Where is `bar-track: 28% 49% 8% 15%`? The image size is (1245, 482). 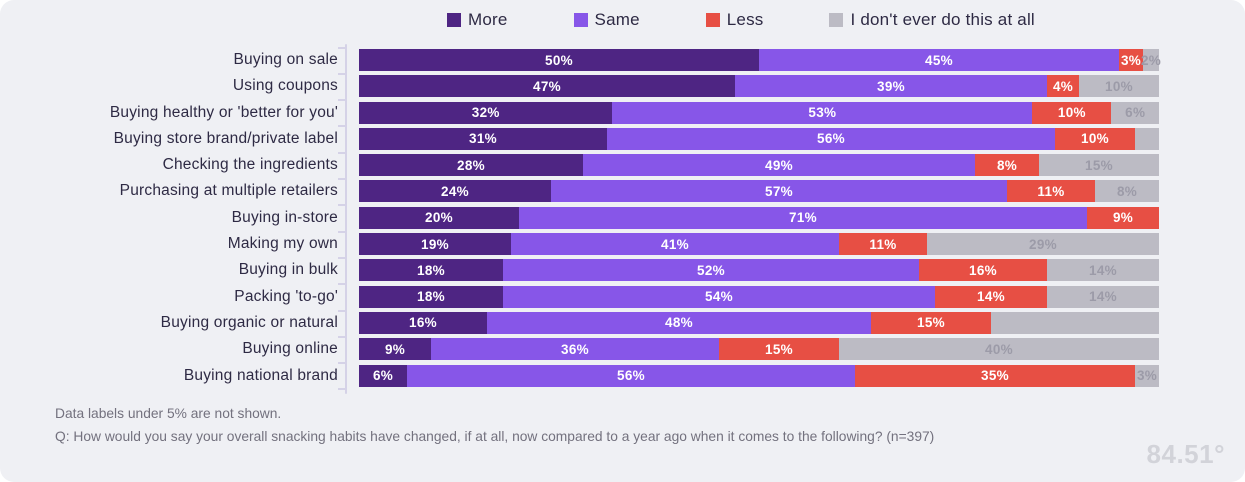
bar-track: 28% 49% 8% 15% is located at coordinates (759, 165).